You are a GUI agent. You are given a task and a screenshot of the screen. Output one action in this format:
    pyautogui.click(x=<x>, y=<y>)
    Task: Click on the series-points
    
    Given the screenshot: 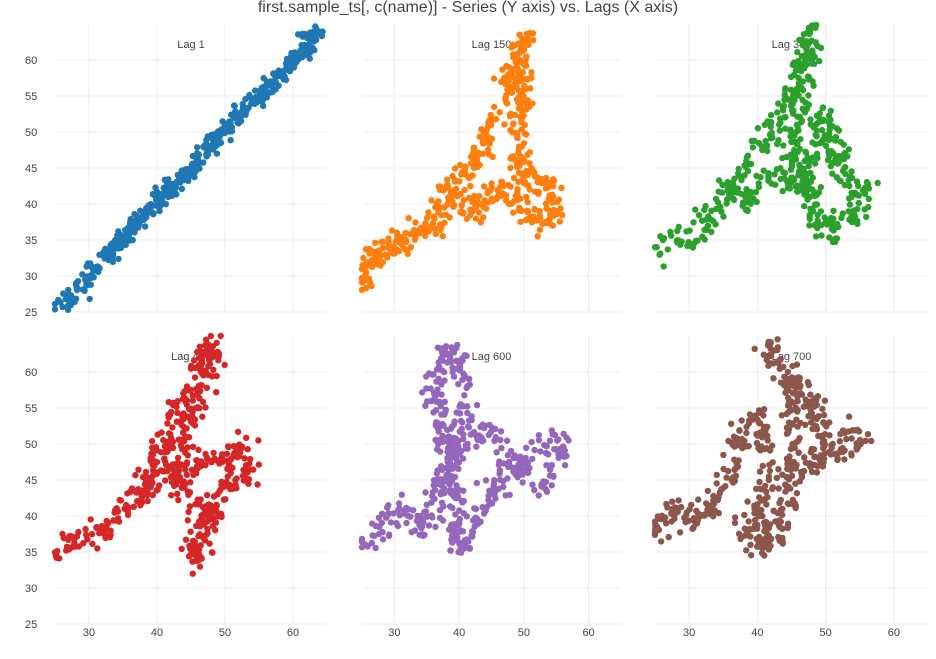 What is the action you would take?
    pyautogui.click(x=465, y=448)
    